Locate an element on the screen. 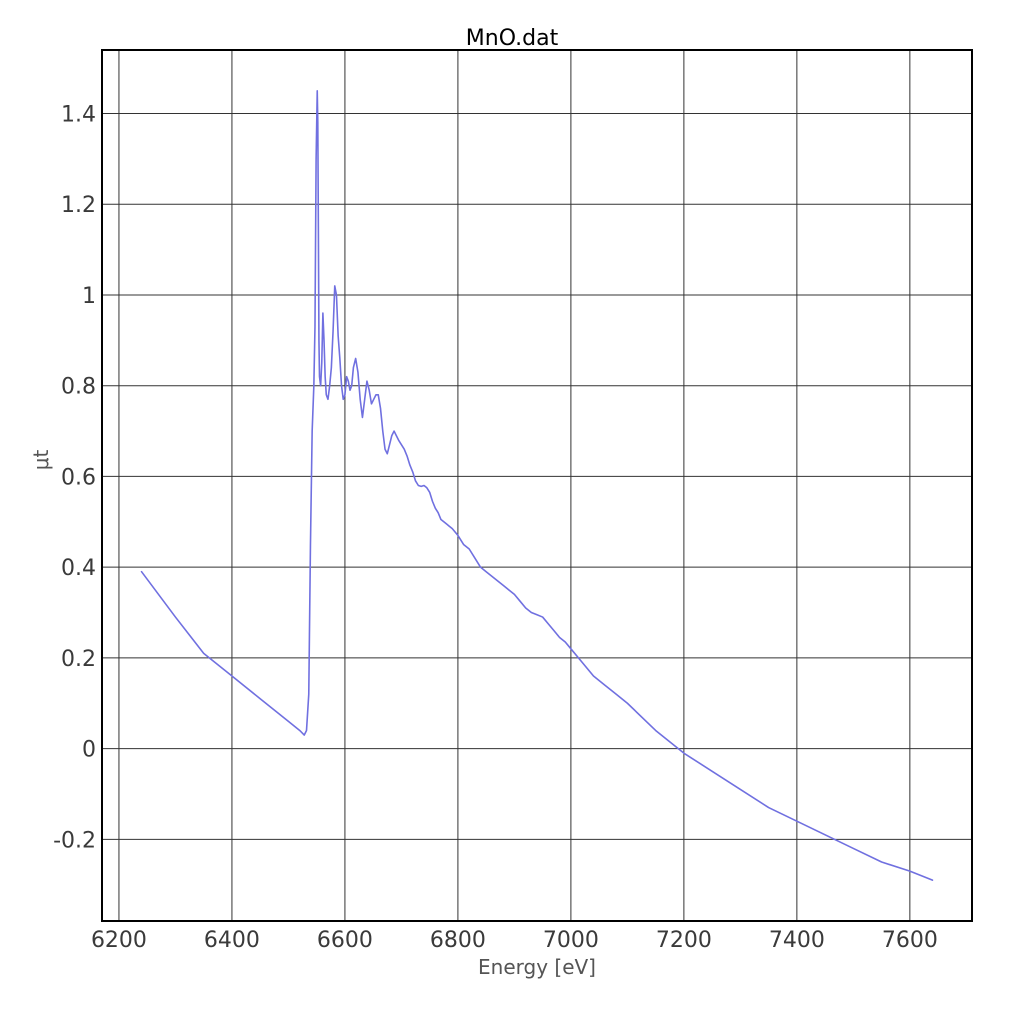  x-axis-title: Energy [eV] is located at coordinates (537, 967).